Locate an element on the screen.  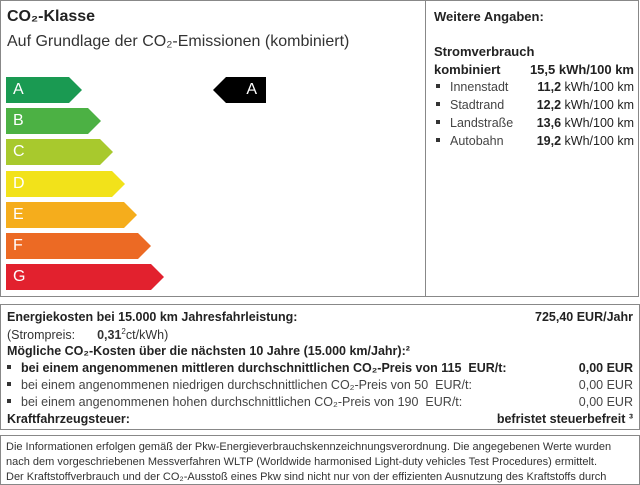
consumption-label: Landstraße is located at coordinates (482, 123).